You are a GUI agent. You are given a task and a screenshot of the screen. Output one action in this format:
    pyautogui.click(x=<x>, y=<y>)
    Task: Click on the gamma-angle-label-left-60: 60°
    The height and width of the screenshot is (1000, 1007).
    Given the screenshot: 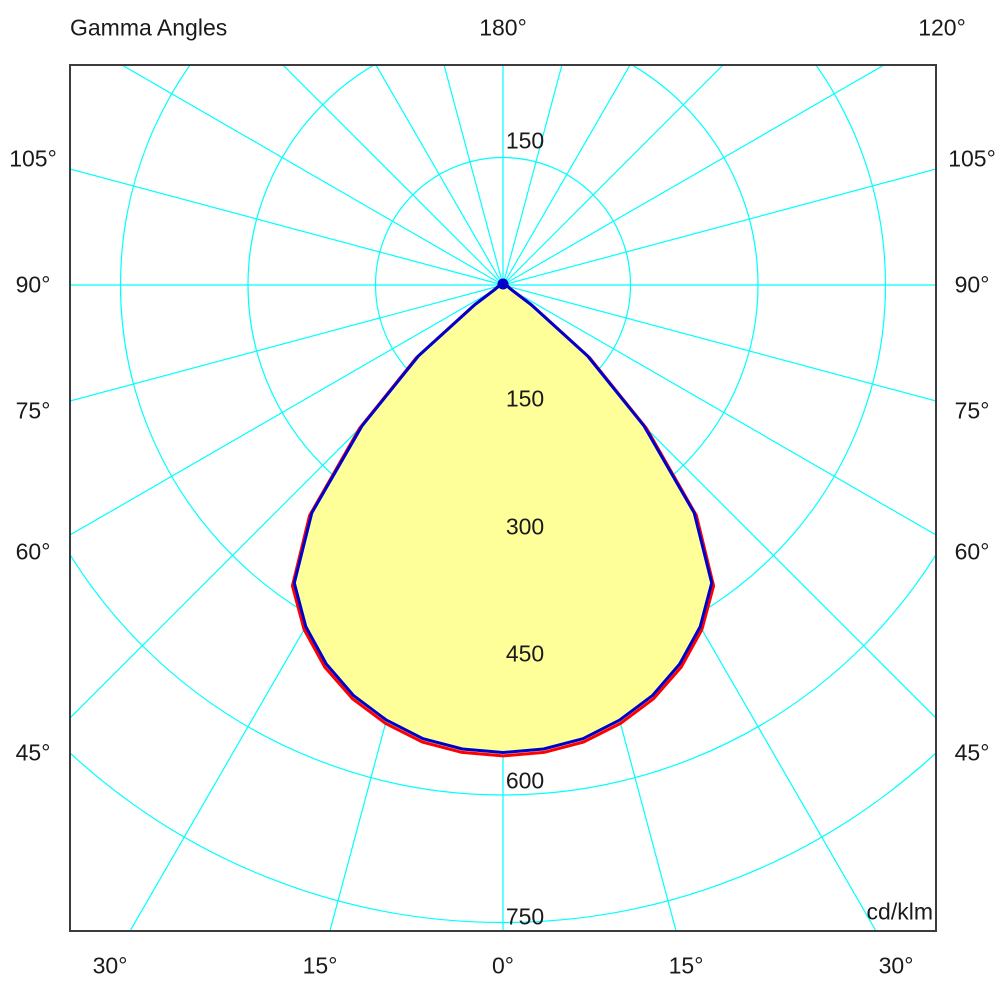 What is the action you would take?
    pyautogui.click(x=33, y=551)
    